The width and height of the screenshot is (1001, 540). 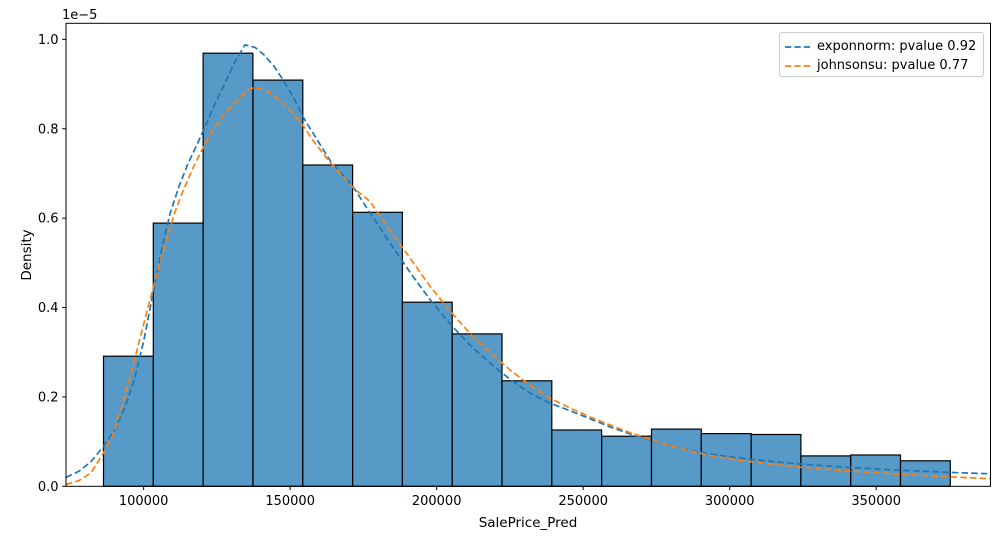 I want to click on y-tick-label: 0.4, so click(x=48, y=308).